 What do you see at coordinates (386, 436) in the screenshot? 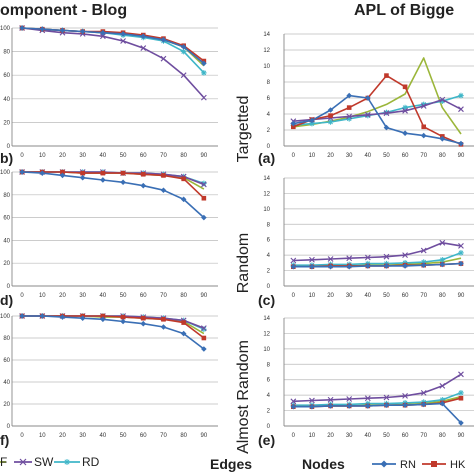
I see `x-tick-label-e: 50` at bounding box center [386, 436].